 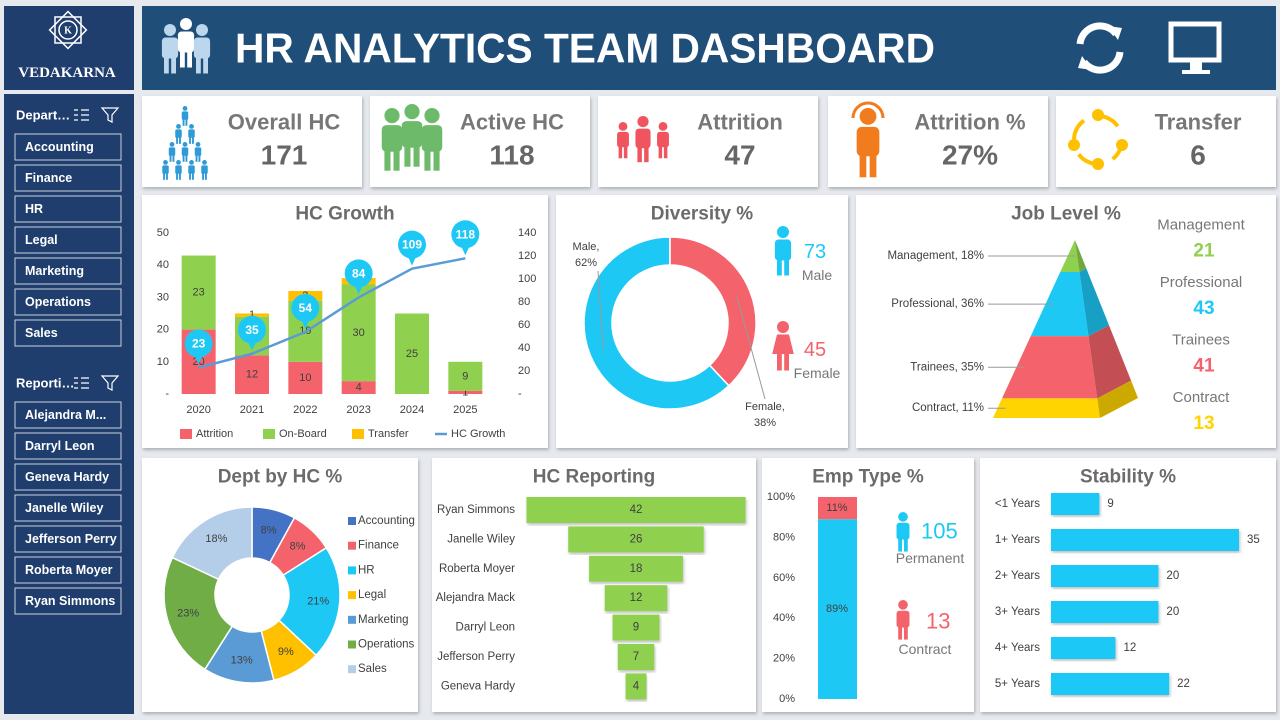 What do you see at coordinates (41, 333) in the screenshot?
I see `slicer-item-label: Sales` at bounding box center [41, 333].